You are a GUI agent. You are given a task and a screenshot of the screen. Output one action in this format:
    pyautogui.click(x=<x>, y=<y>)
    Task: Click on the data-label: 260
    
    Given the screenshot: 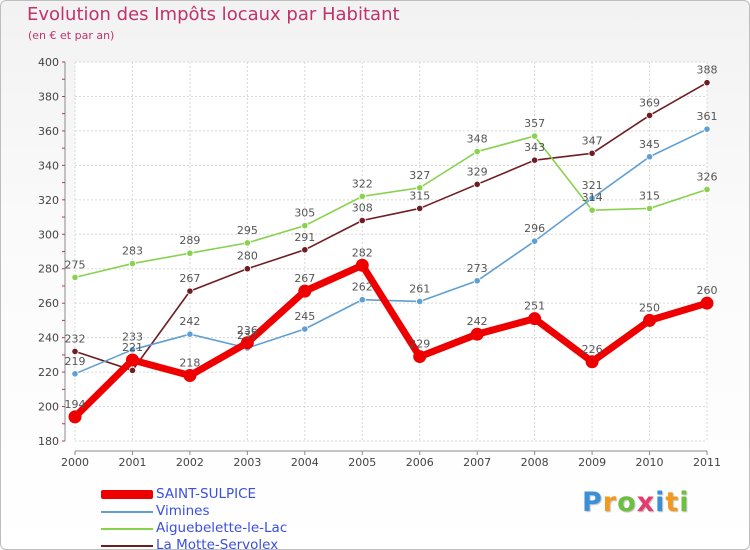 What is the action you would take?
    pyautogui.click(x=707, y=290)
    